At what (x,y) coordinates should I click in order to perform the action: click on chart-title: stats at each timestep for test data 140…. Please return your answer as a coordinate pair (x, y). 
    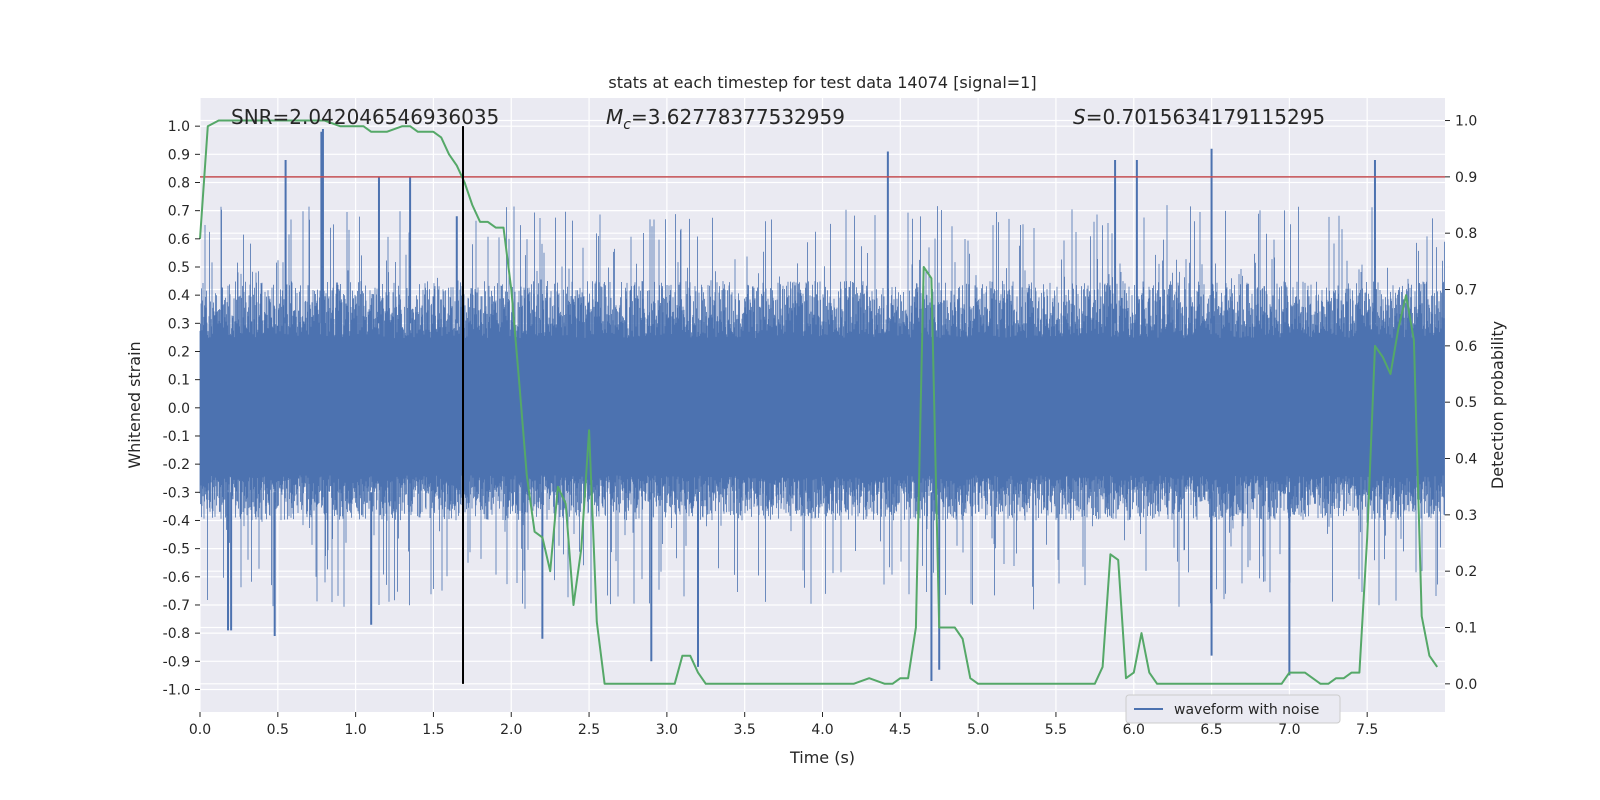
    Looking at the image, I should click on (822, 82).